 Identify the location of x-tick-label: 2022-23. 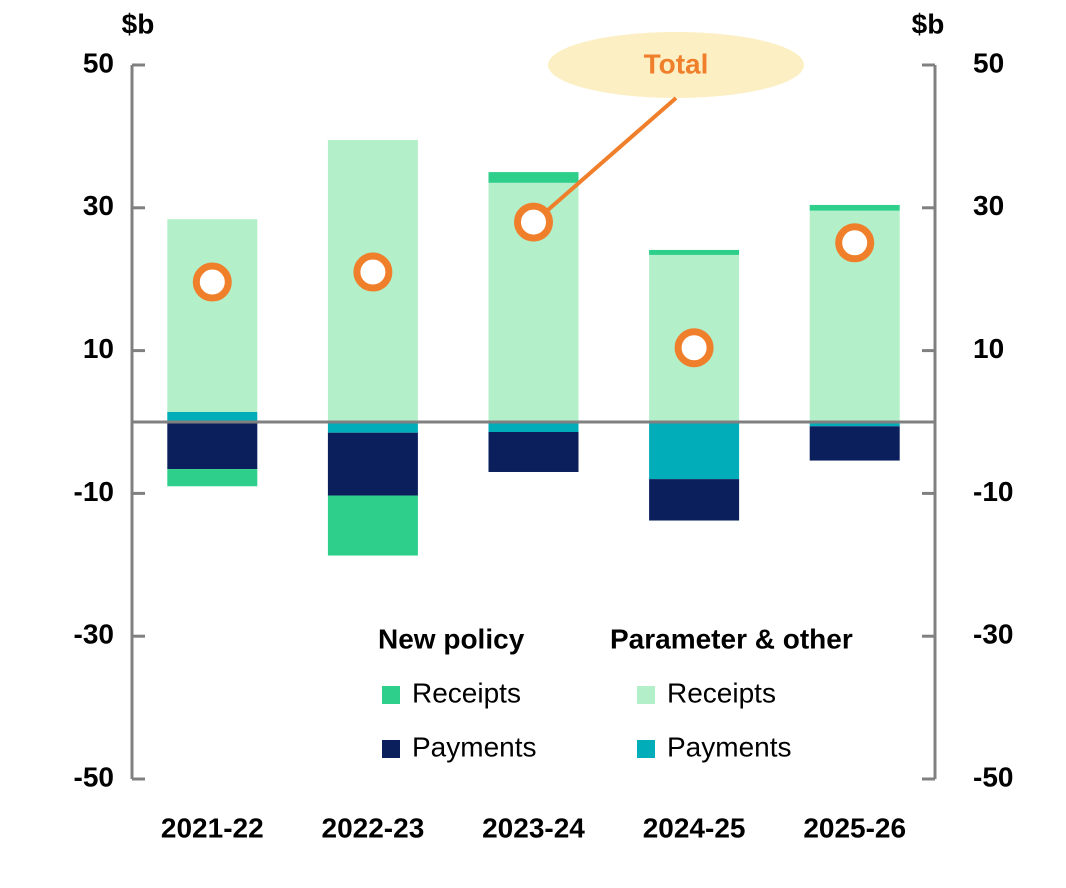
(373, 827).